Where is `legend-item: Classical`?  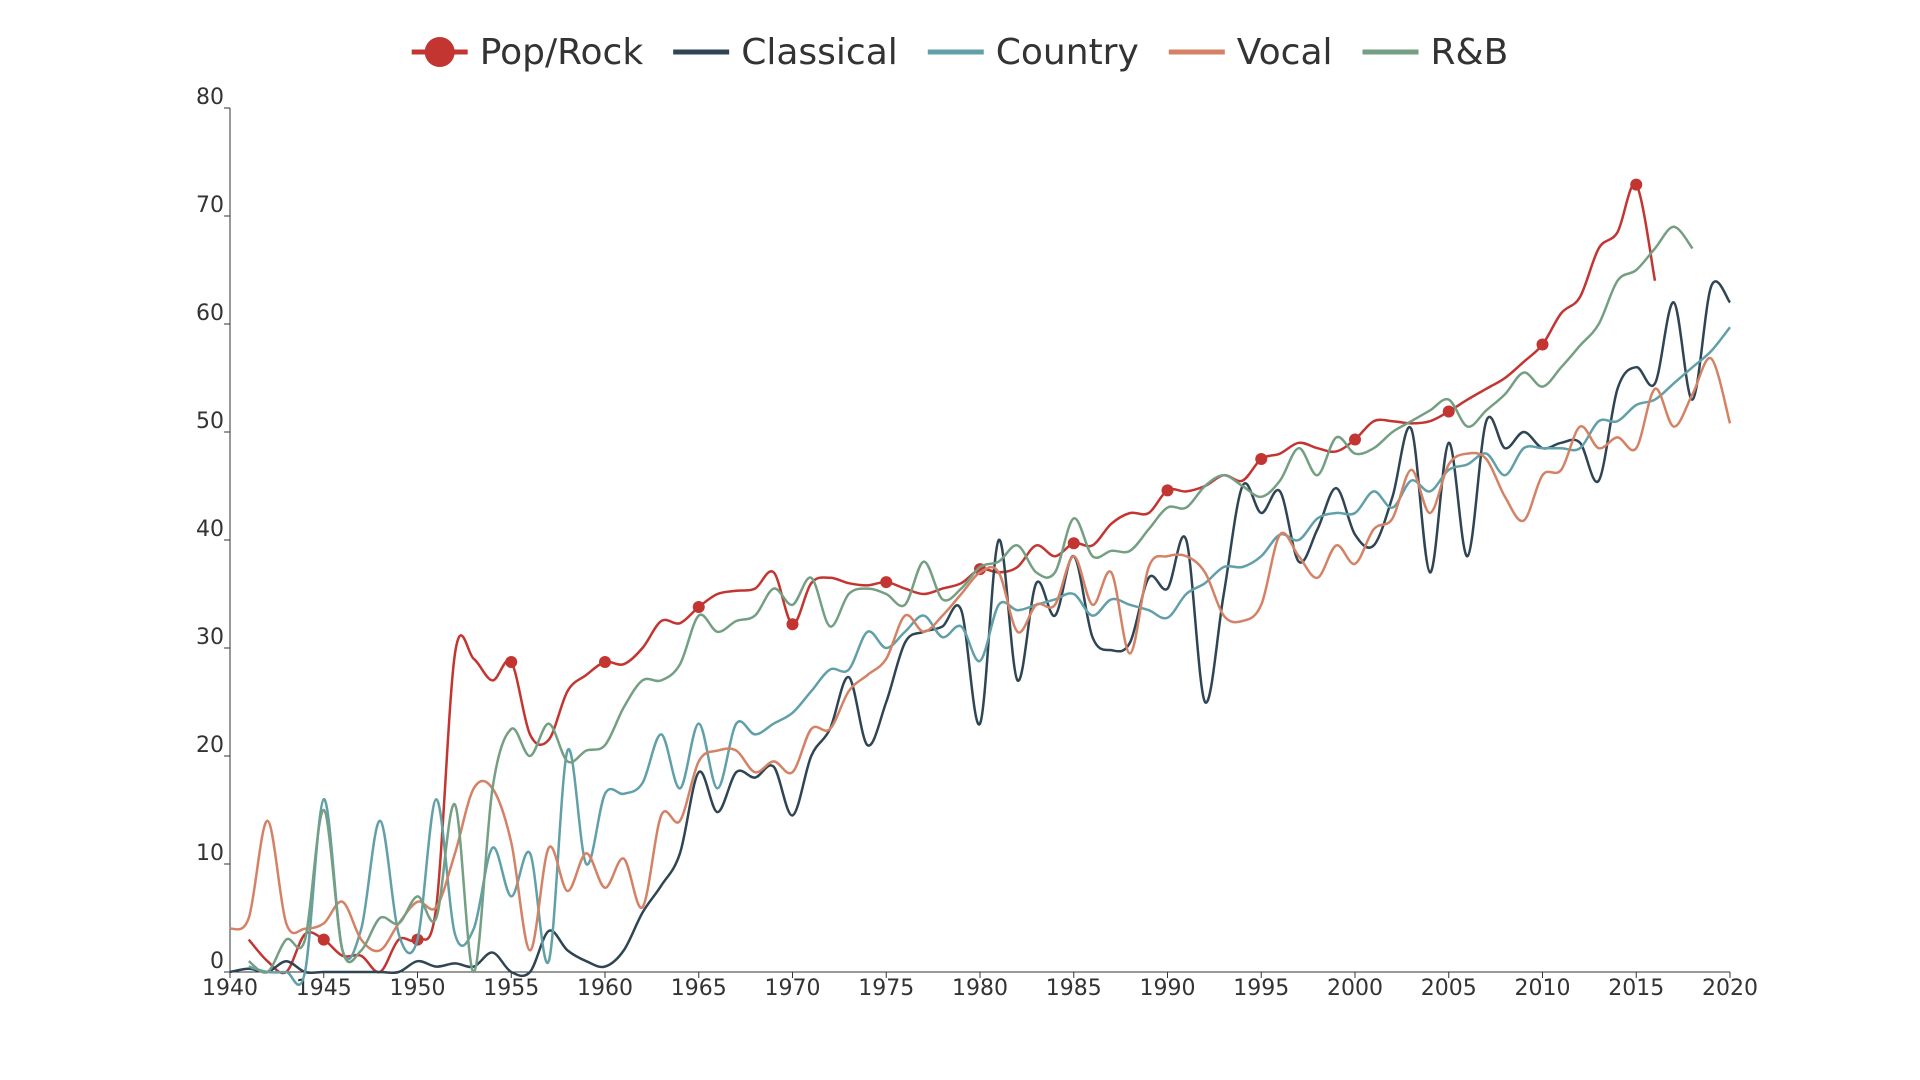 legend-item: Classical is located at coordinates (785, 52).